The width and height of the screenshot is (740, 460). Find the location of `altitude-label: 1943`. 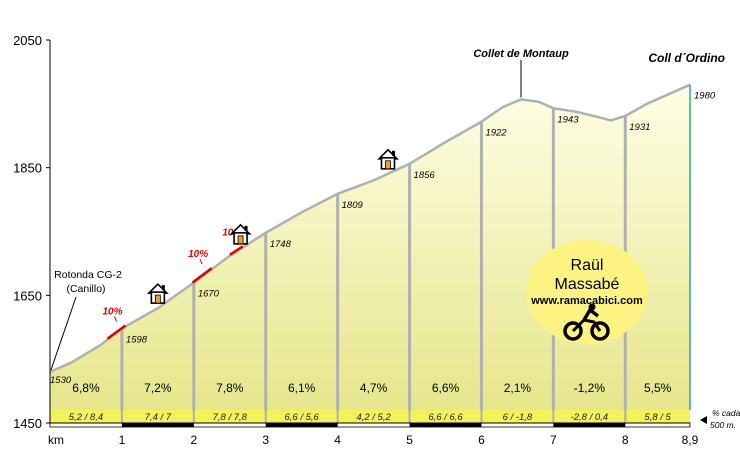

altitude-label: 1943 is located at coordinates (568, 119).